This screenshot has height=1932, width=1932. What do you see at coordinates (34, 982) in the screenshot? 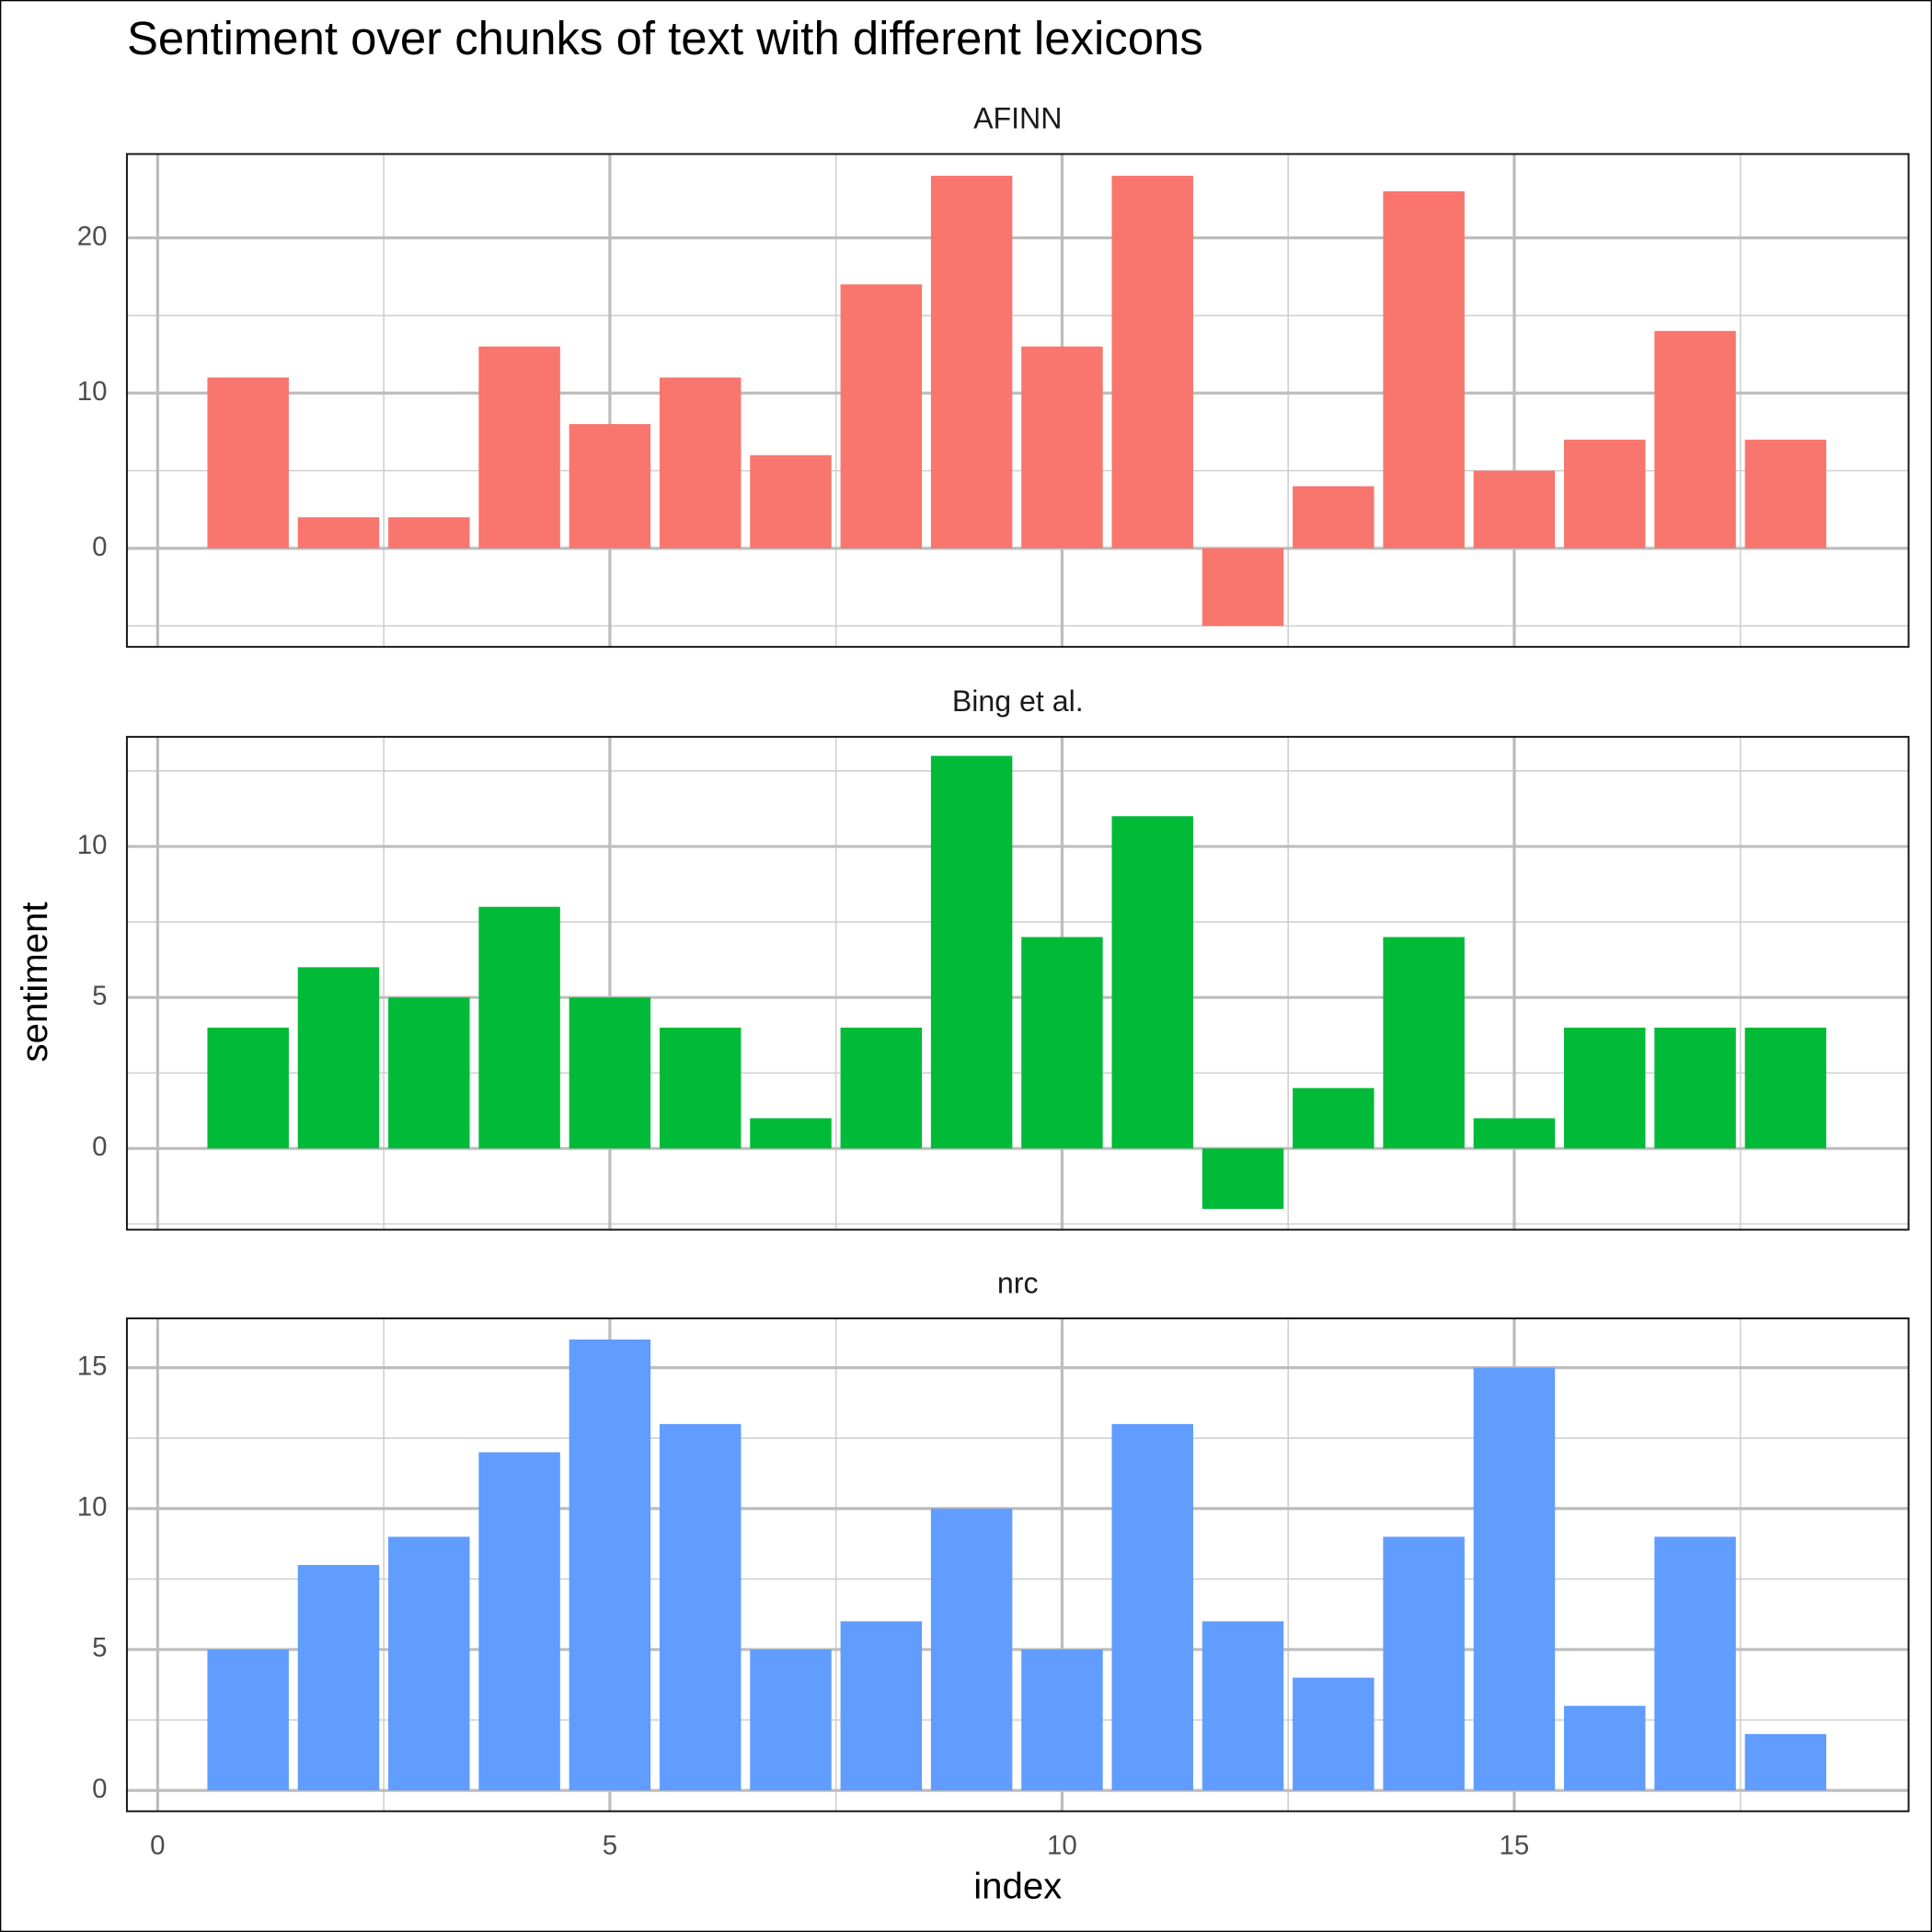
I see `y-axis-label: sentiment` at bounding box center [34, 982].